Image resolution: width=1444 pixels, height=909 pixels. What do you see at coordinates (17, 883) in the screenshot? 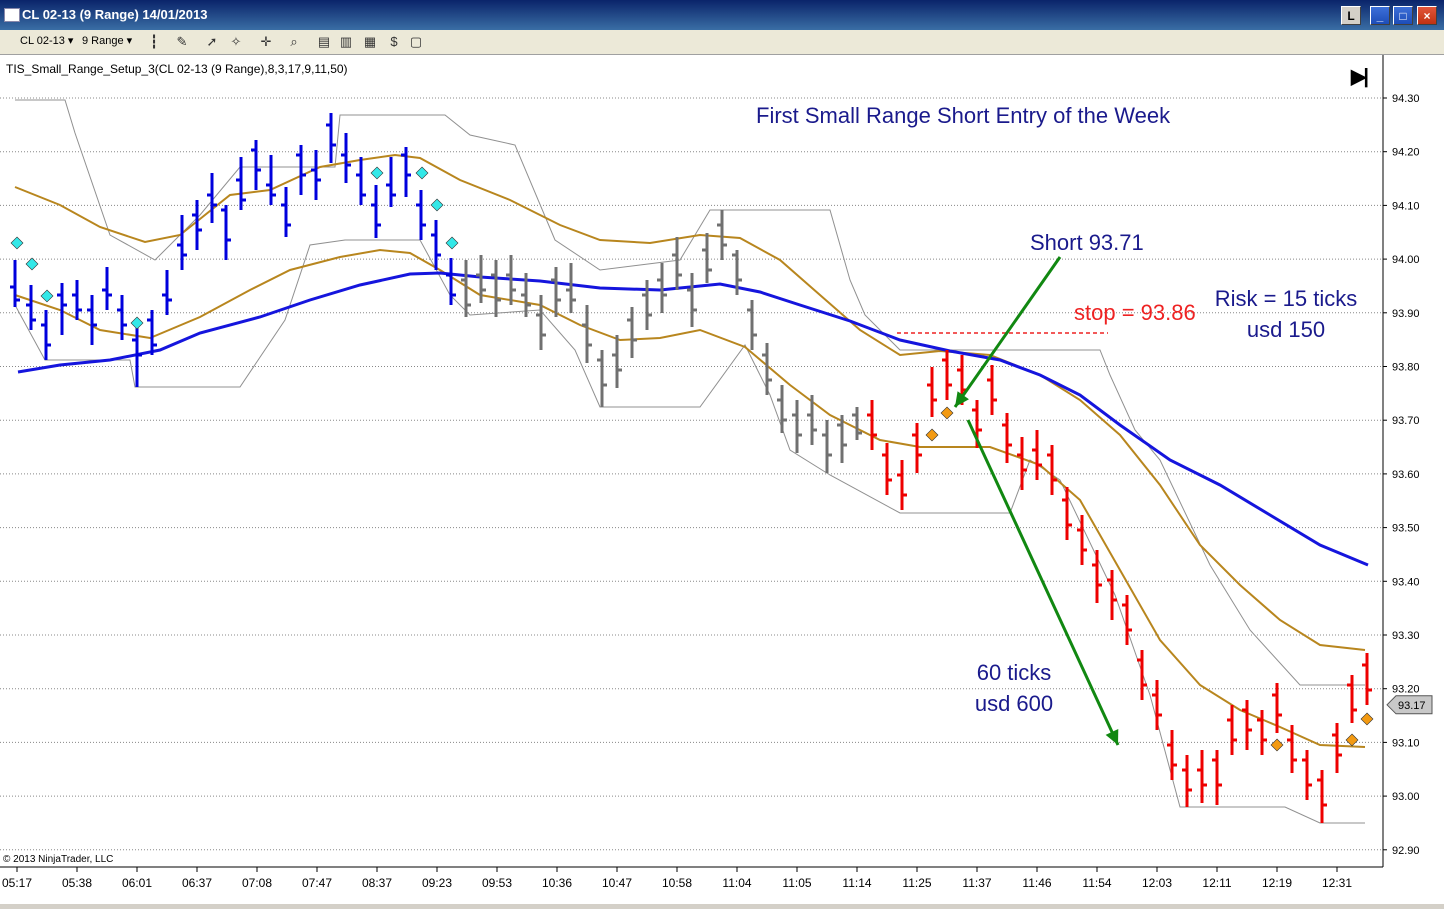
I see `x-tick-label: 05:17` at bounding box center [17, 883].